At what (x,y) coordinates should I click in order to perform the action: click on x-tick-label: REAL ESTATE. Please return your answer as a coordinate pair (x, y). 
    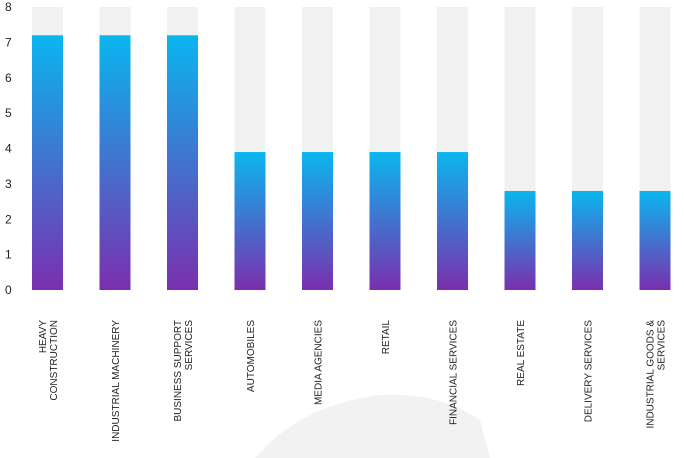
    Looking at the image, I should click on (521, 353).